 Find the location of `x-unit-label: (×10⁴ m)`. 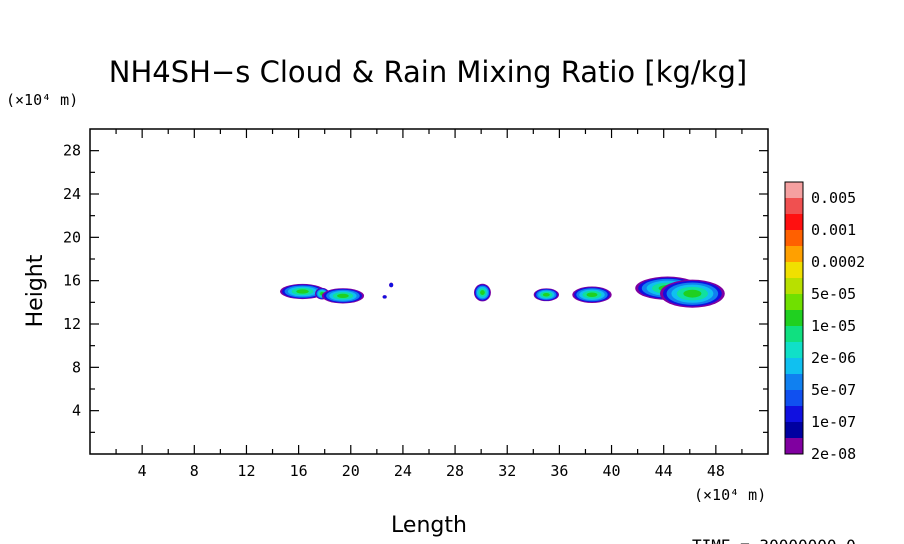

x-unit-label: (×10⁴ m) is located at coordinates (730, 495).